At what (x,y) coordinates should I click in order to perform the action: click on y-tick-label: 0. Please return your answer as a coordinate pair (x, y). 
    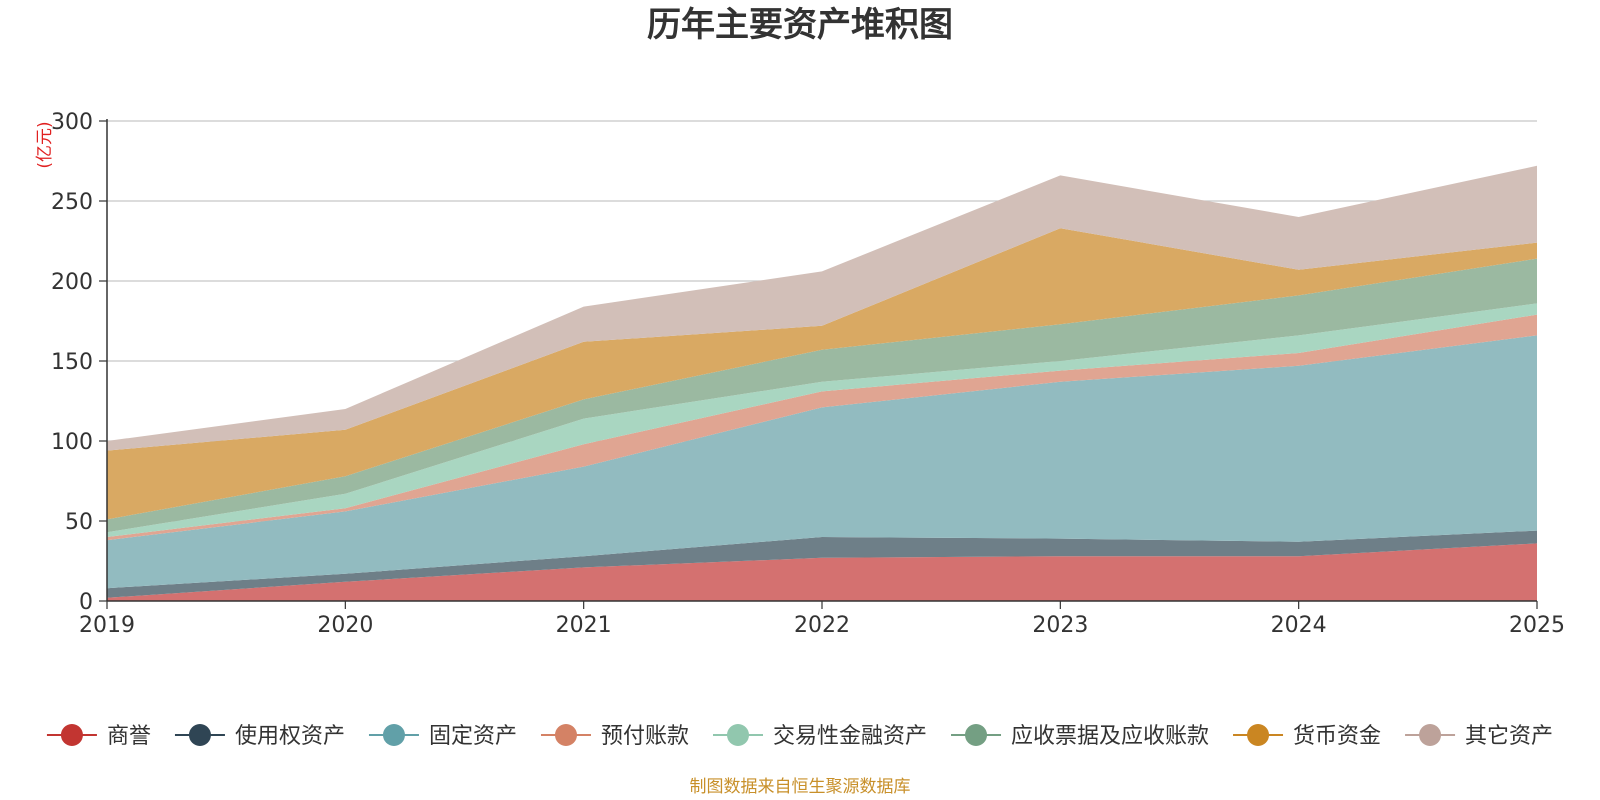
    Looking at the image, I should click on (86, 602).